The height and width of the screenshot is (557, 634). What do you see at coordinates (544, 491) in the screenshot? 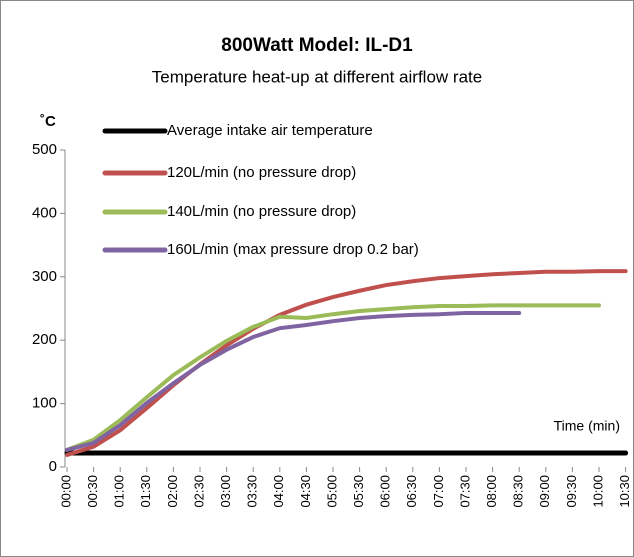
I see `x-tick-label: 09:00` at bounding box center [544, 491].